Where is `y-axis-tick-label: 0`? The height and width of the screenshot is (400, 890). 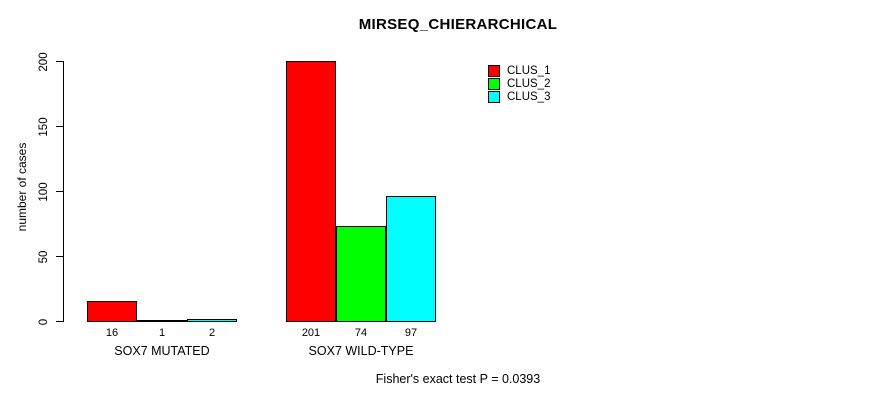 y-axis-tick-label: 0 is located at coordinates (44, 321).